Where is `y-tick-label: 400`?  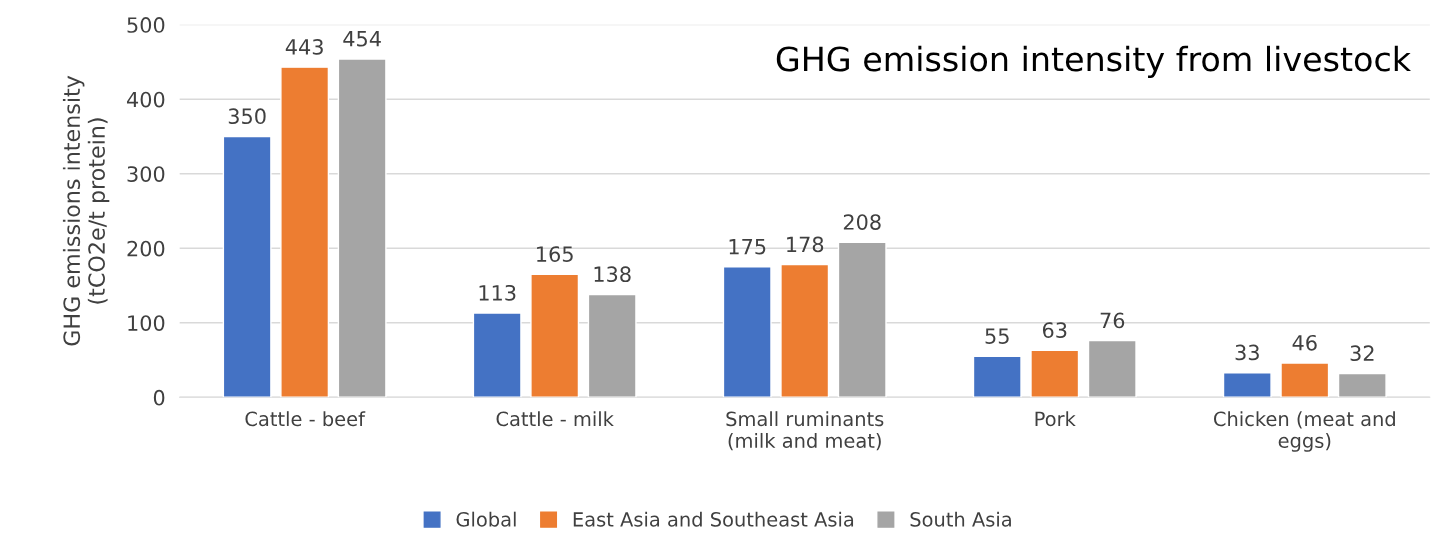
y-tick-label: 400 is located at coordinates (145, 99).